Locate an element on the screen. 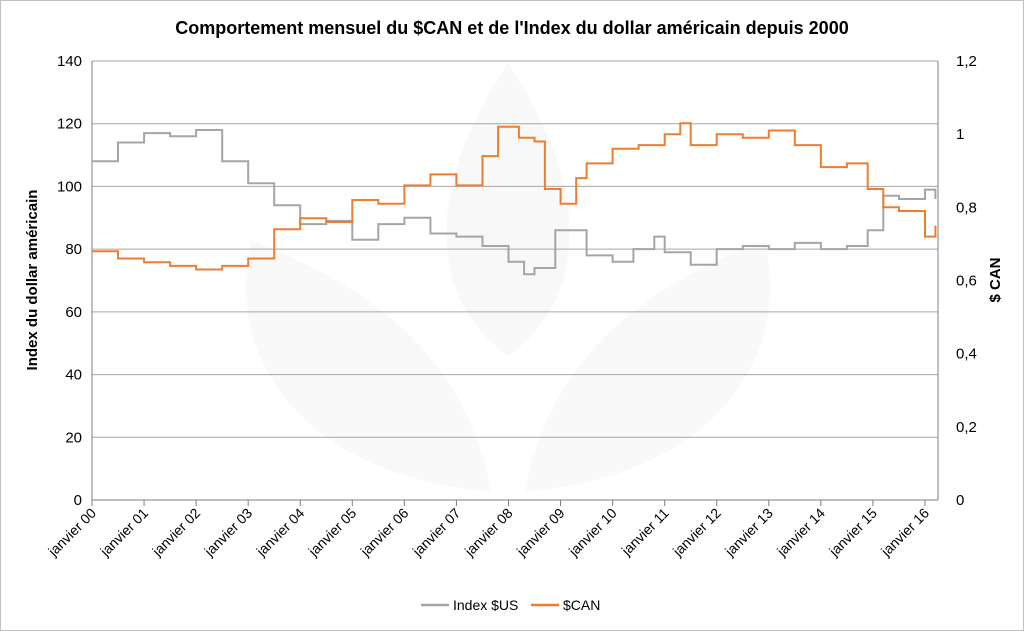  y-axis-title: Index du dollar américain is located at coordinates (32, 280).